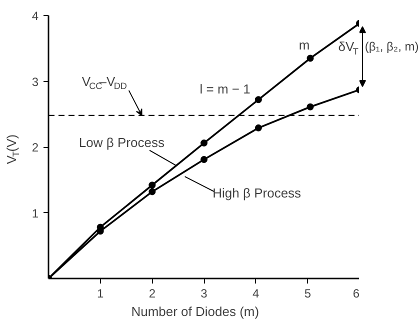 The width and height of the screenshot is (419, 322). What do you see at coordinates (356, 293) in the screenshot?
I see `x-tick-label: 6` at bounding box center [356, 293].